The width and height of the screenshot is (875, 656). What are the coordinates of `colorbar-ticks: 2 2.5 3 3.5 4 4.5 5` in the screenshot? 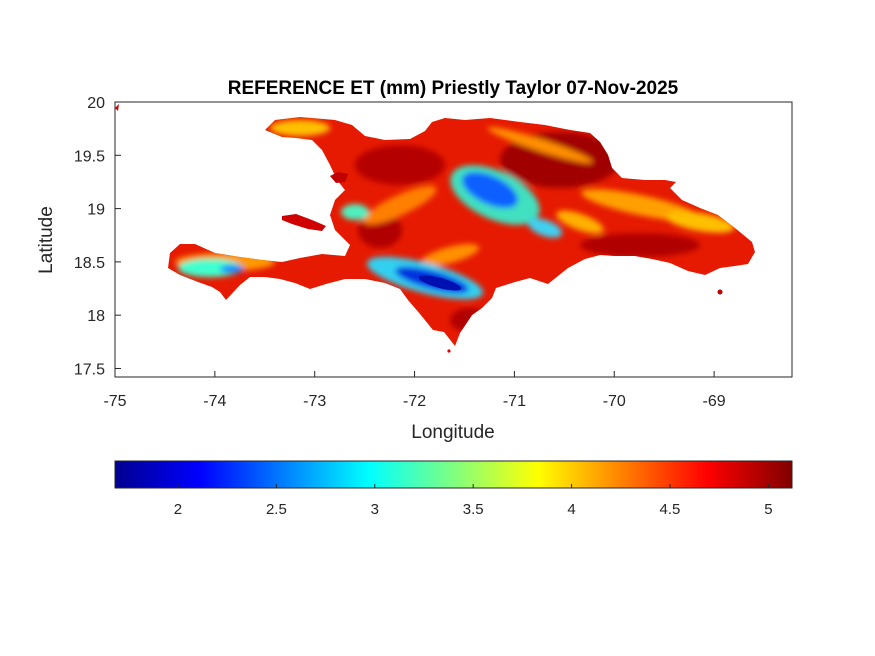 It's located at (473, 501).